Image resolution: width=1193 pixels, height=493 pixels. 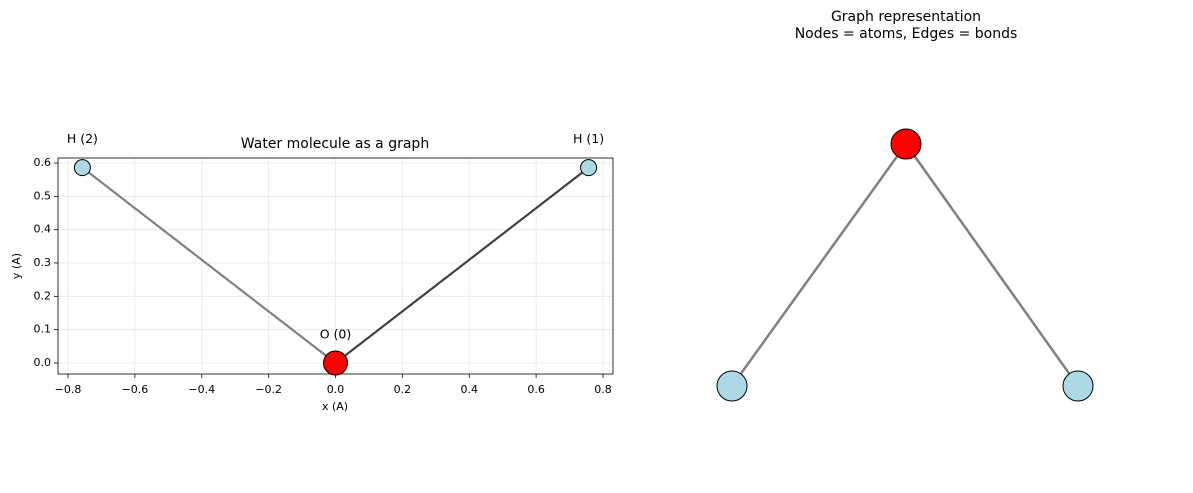 What do you see at coordinates (43, 295) in the screenshot?
I see `y-tick-label: 0.2` at bounding box center [43, 295].